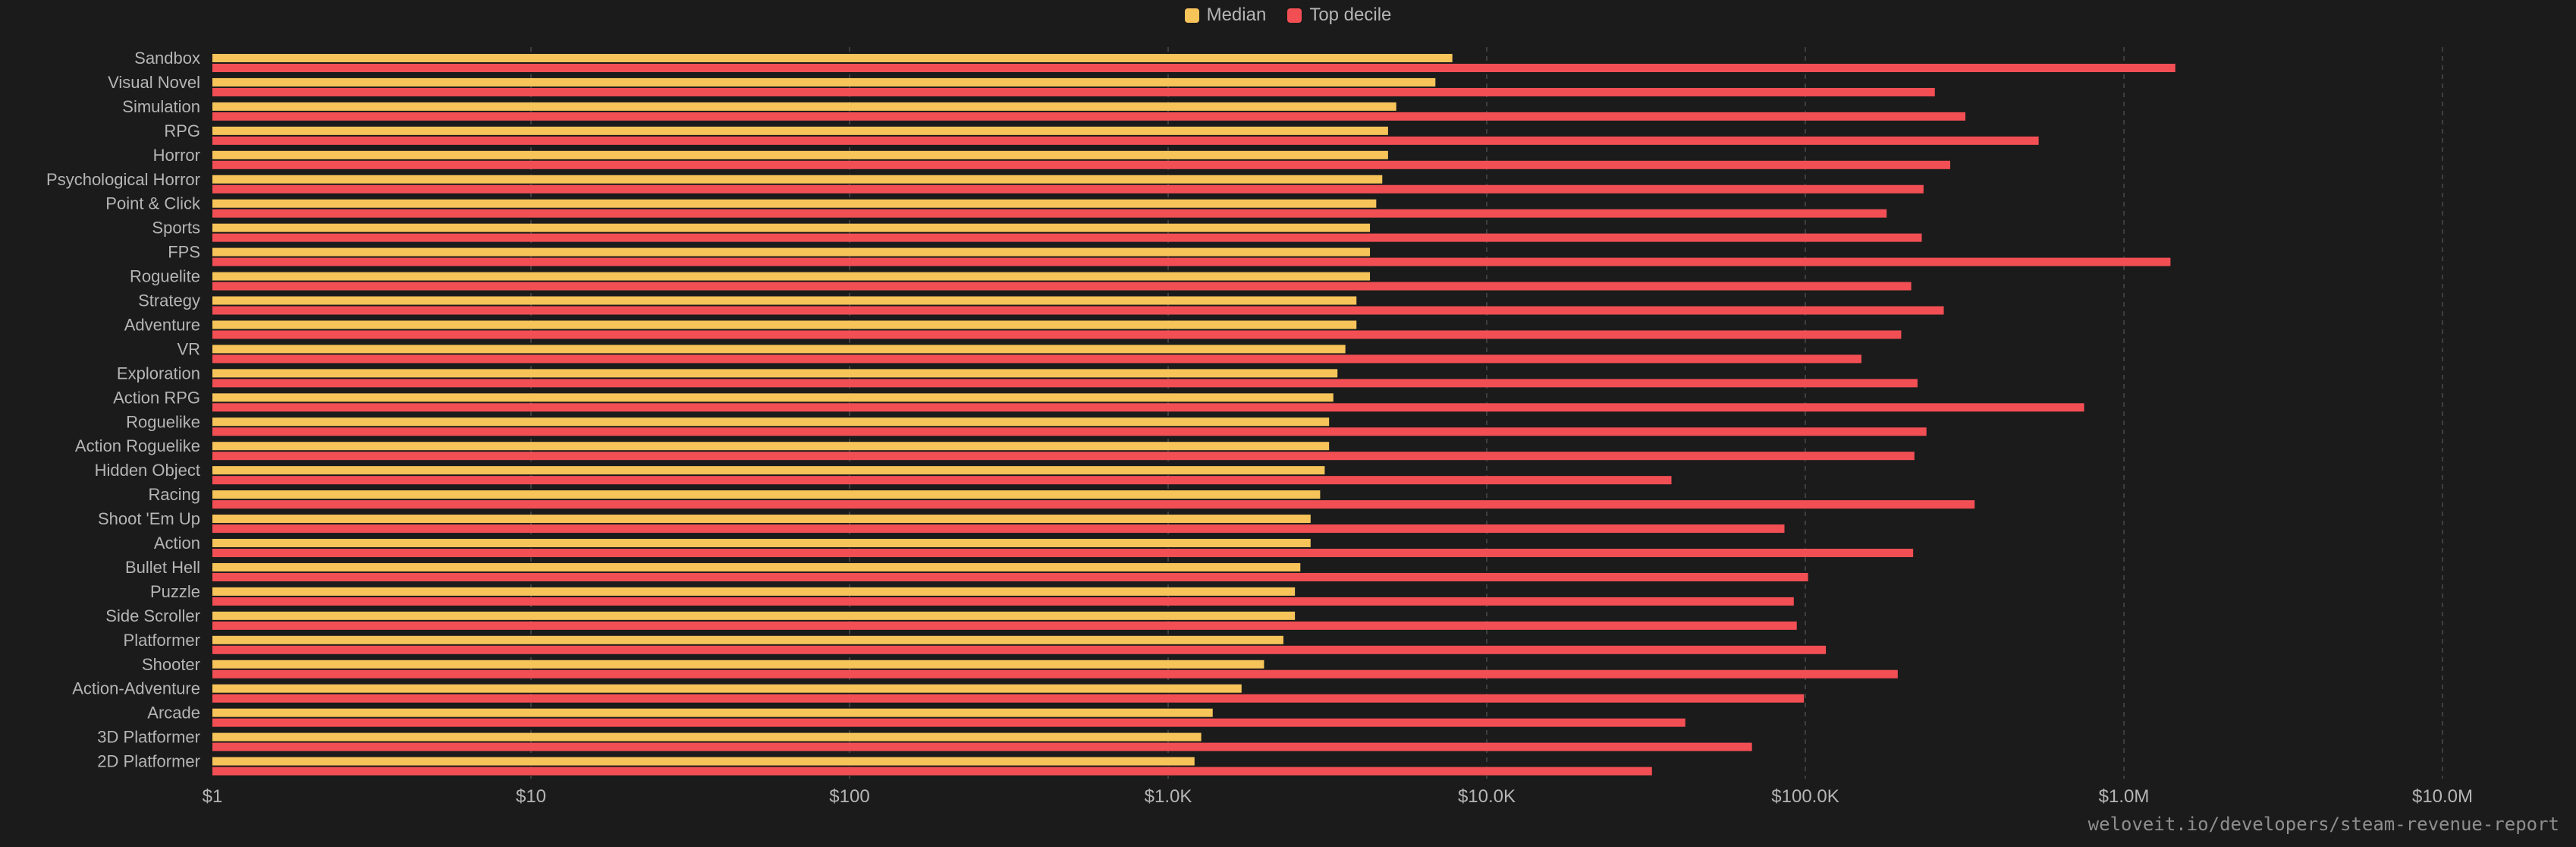 This screenshot has height=847, width=2576. Describe the element at coordinates (1487, 796) in the screenshot. I see `x-tick-label: $10.0K` at that location.